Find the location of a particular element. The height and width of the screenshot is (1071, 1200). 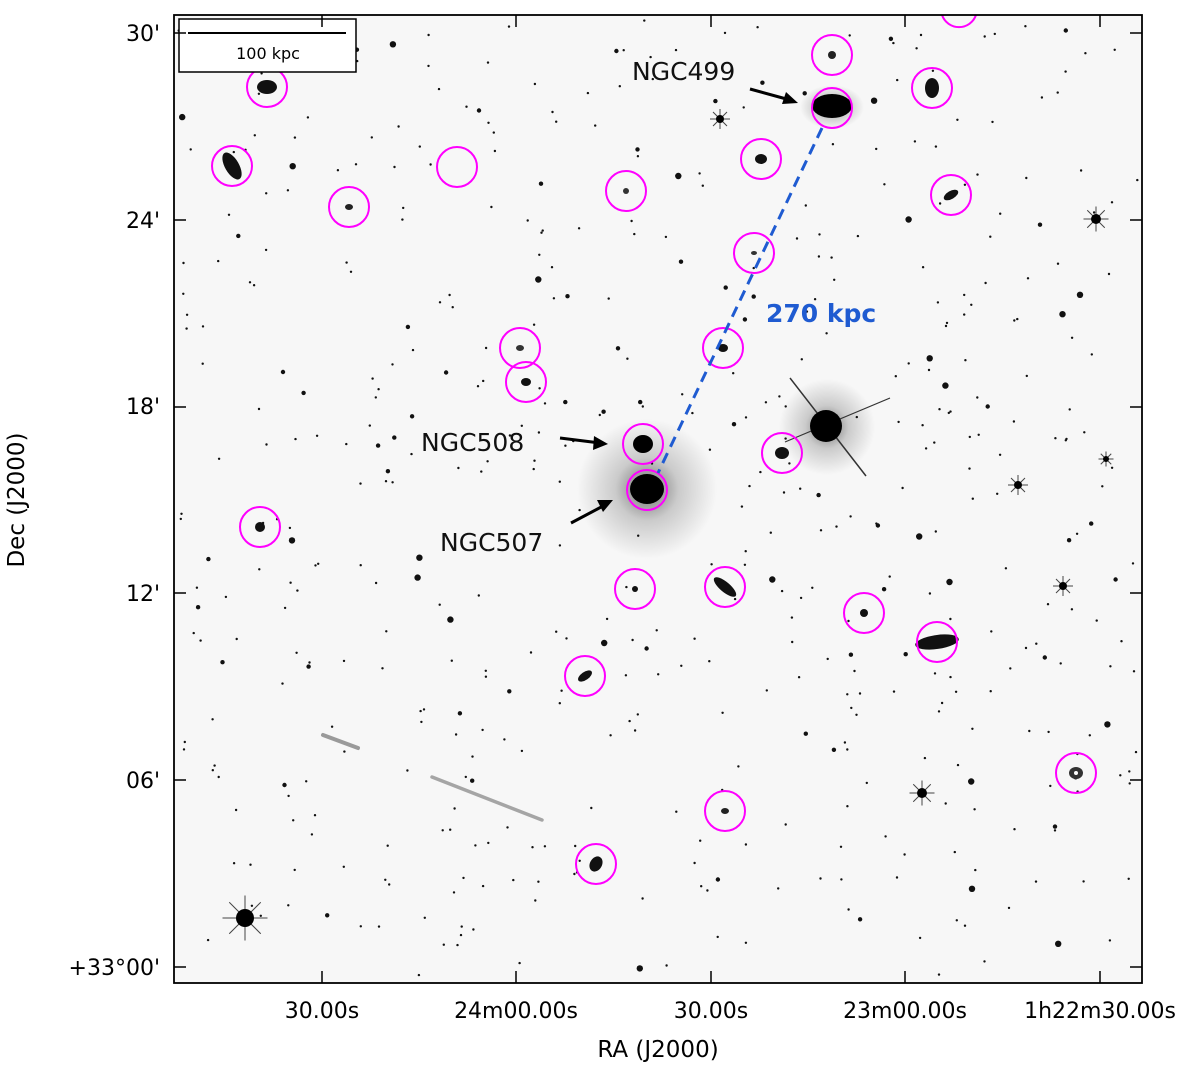

y-tick-label: 18' is located at coordinates (143, 407).